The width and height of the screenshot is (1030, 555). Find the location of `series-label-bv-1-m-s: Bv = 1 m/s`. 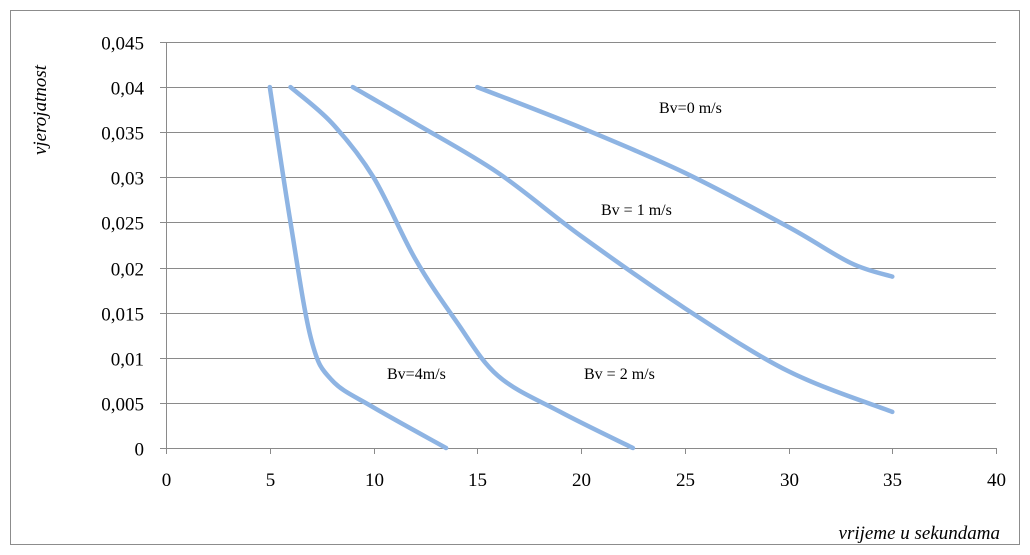

series-label-bv-1-m-s: Bv = 1 m/s is located at coordinates (636, 210).